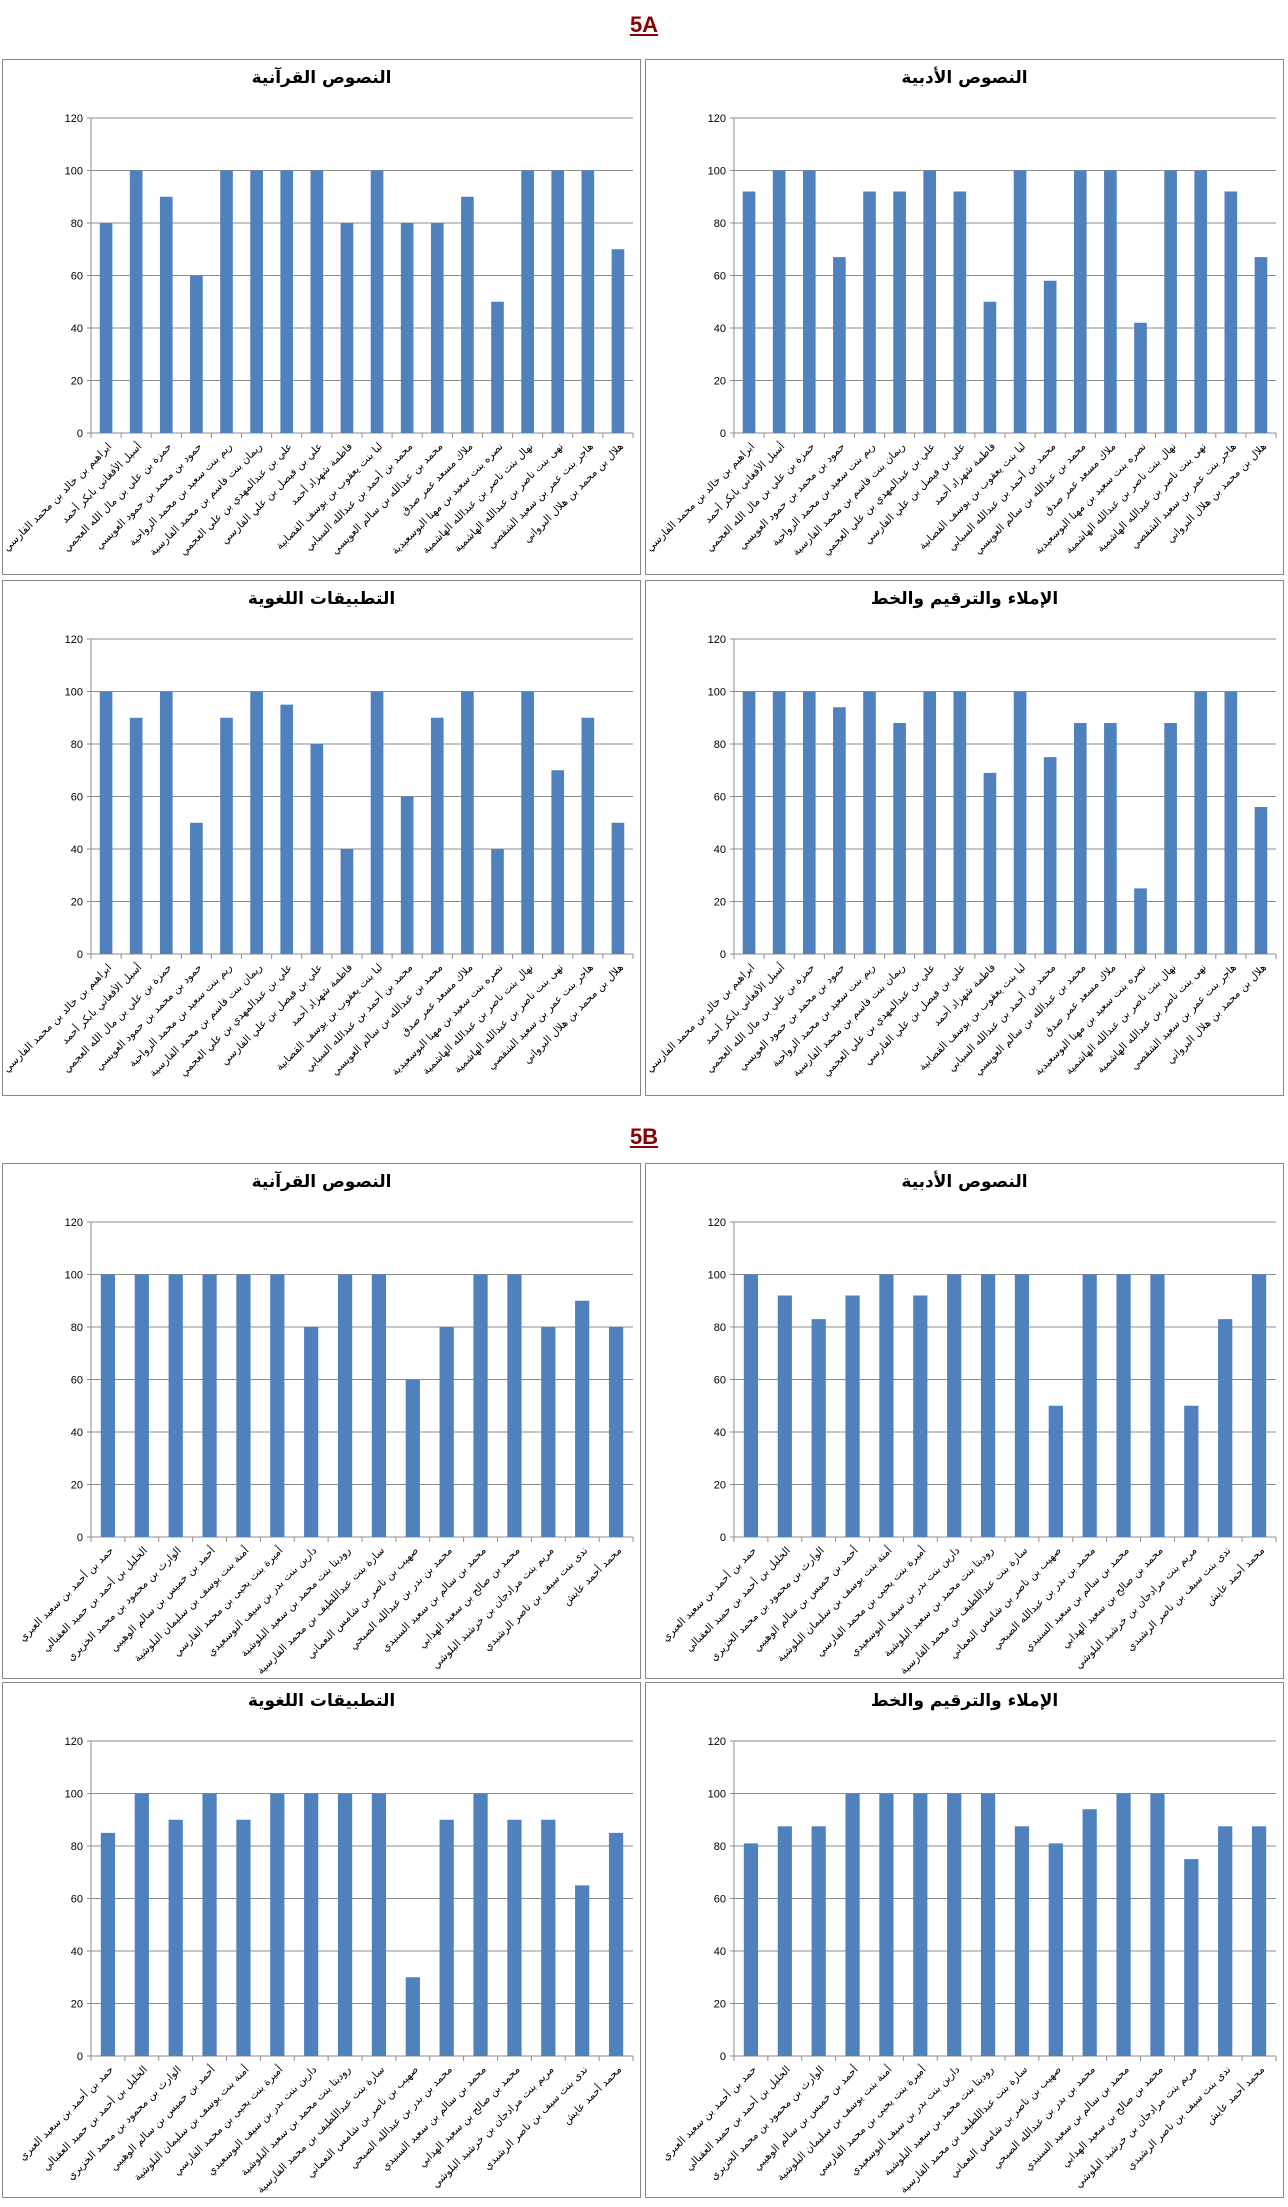 This screenshot has height=2207, width=1288. What do you see at coordinates (644, 1136) in the screenshot?
I see `section-label-5b: 5B` at bounding box center [644, 1136].